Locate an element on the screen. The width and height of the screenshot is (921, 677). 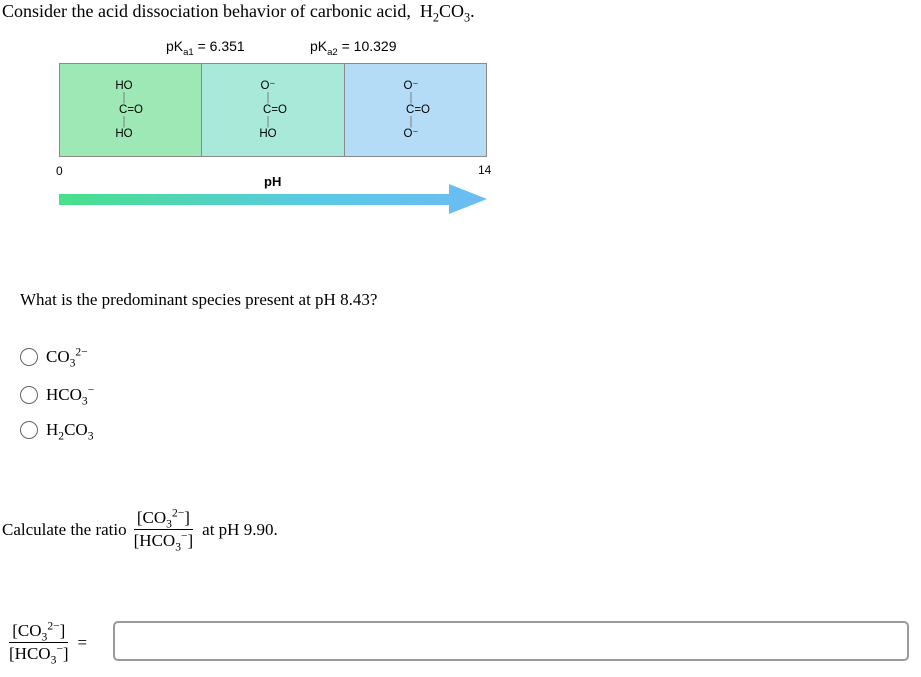
option-carbonic-acid: H2CO3 is located at coordinates (57, 431).